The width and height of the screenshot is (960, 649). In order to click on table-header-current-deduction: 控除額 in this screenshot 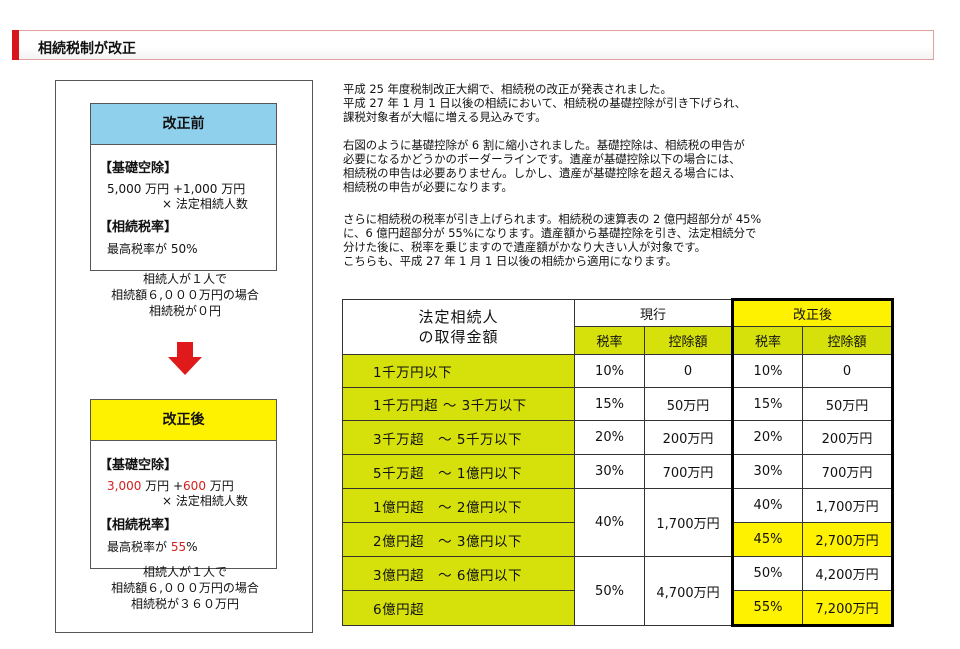, I will do `click(688, 340)`.